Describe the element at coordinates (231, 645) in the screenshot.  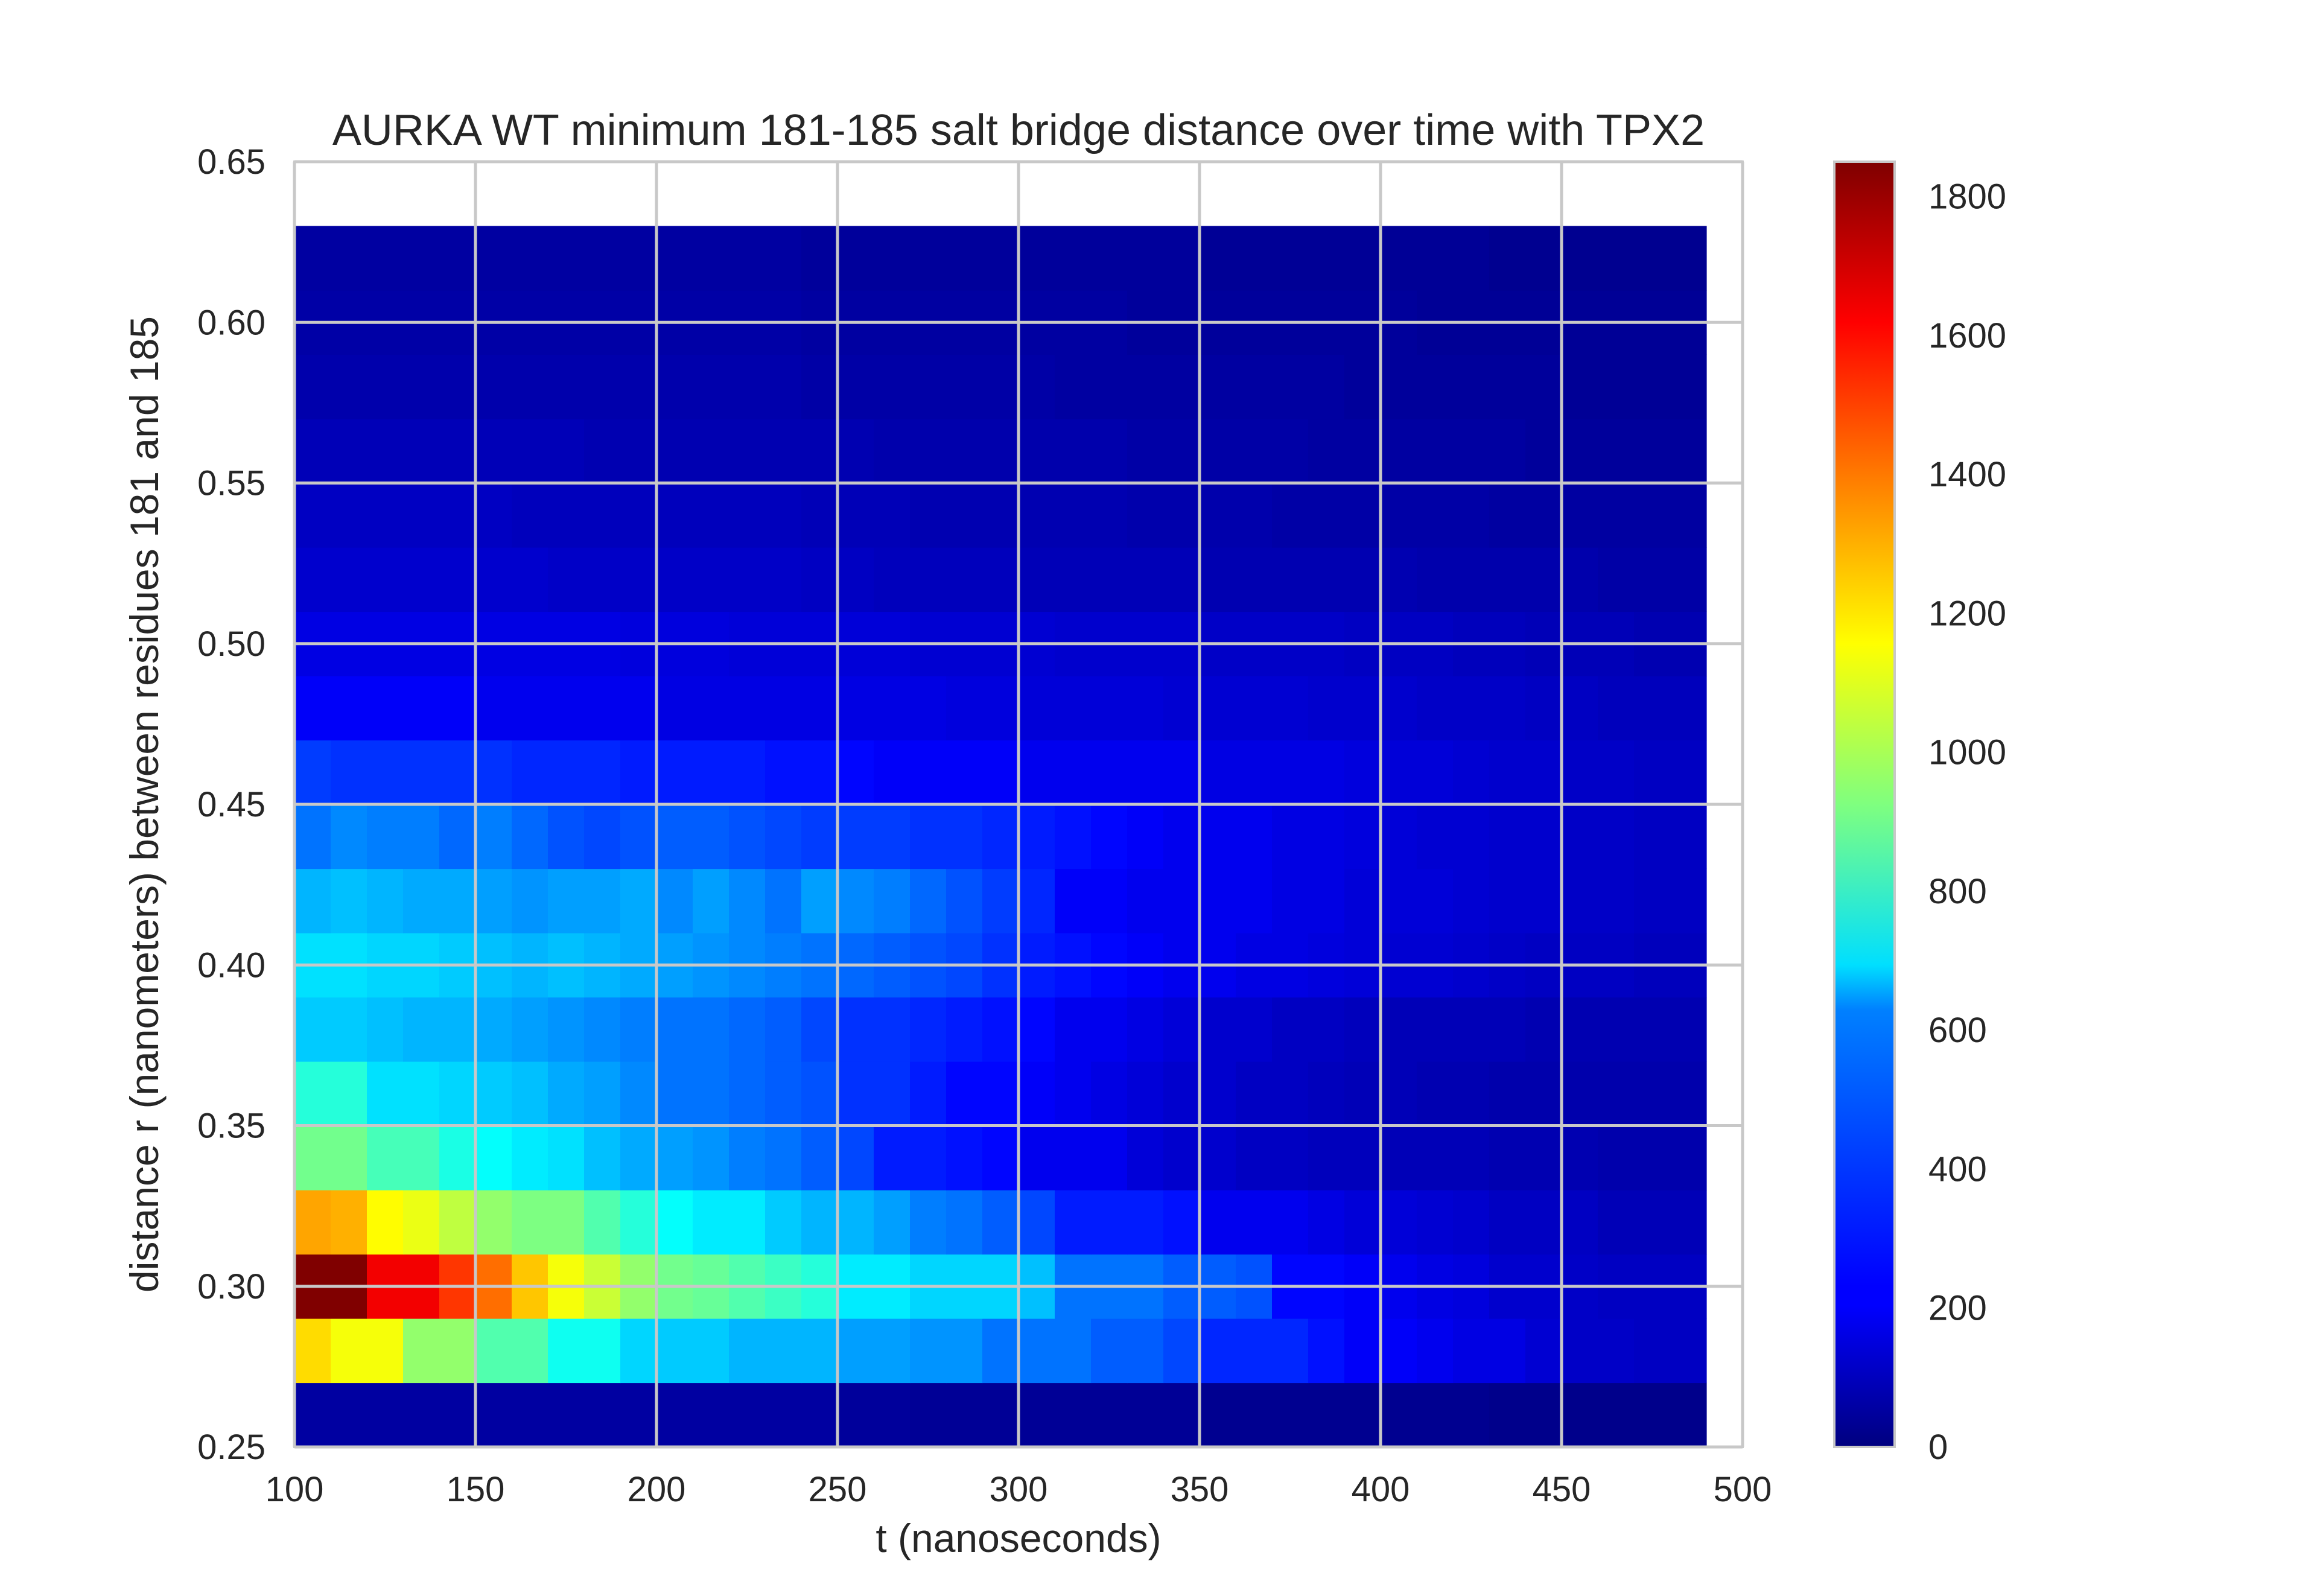
I see `y-tick-label: 0.50` at that location.